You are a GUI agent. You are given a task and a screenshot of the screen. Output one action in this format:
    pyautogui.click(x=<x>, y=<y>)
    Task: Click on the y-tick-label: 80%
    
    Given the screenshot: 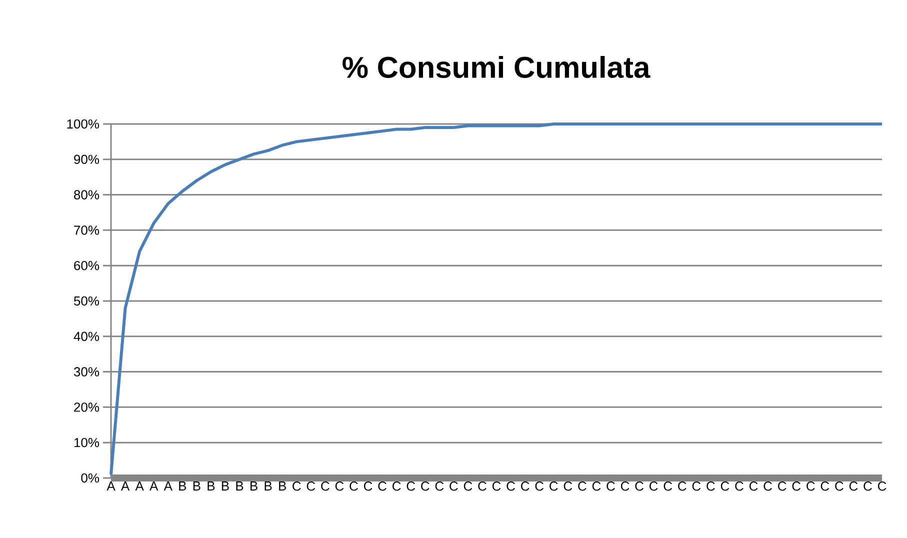 What is the action you would take?
    pyautogui.click(x=87, y=195)
    